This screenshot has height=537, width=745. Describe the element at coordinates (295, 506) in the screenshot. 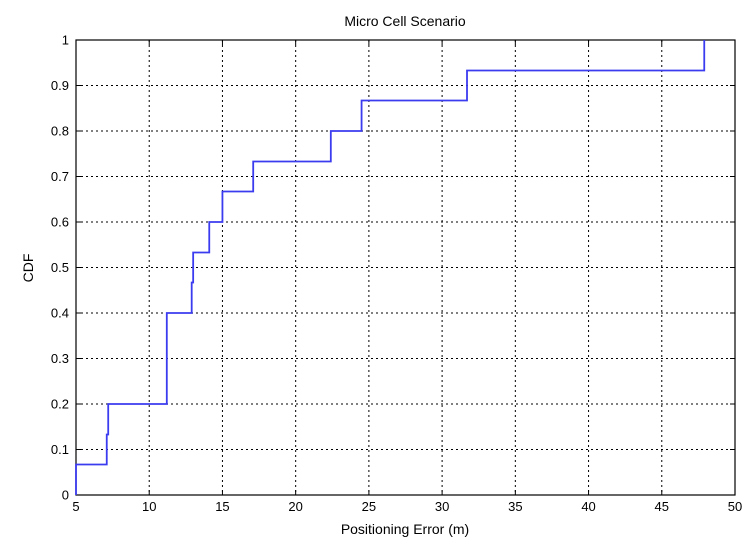

I see `x-tick-label: 20` at that location.